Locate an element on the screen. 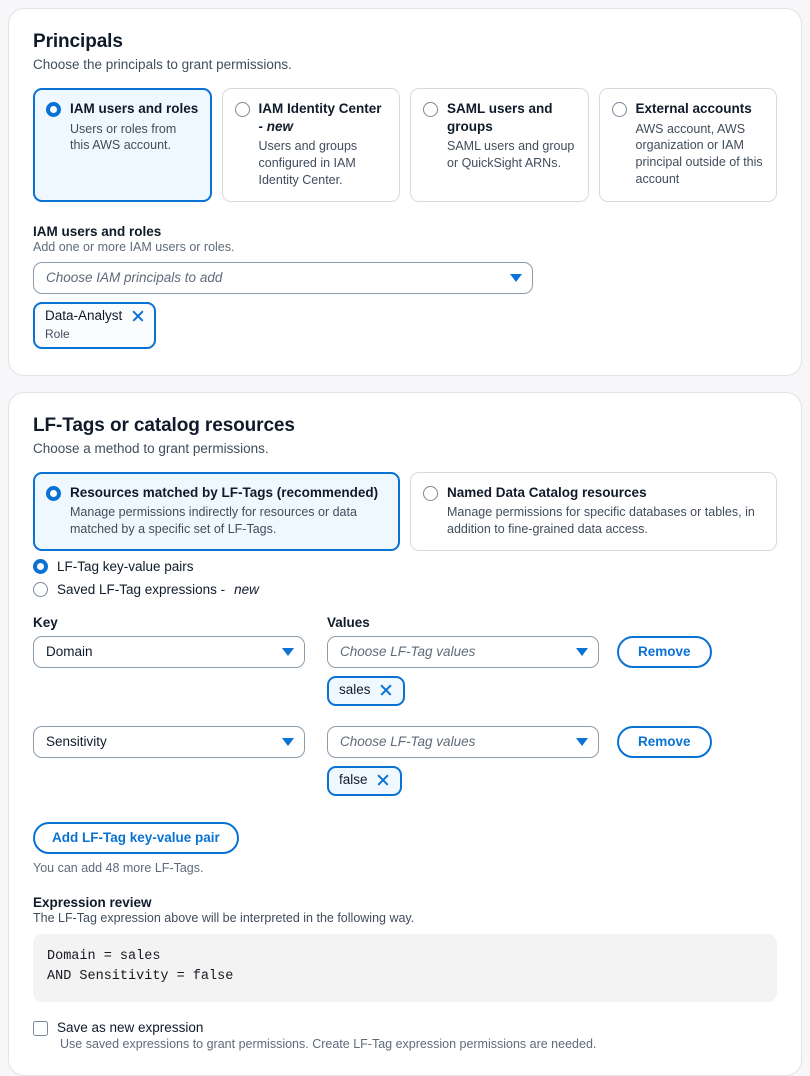 Image resolution: width=810 pixels, height=1076 pixels. remove-button-row-1: Remove is located at coordinates (664, 651).